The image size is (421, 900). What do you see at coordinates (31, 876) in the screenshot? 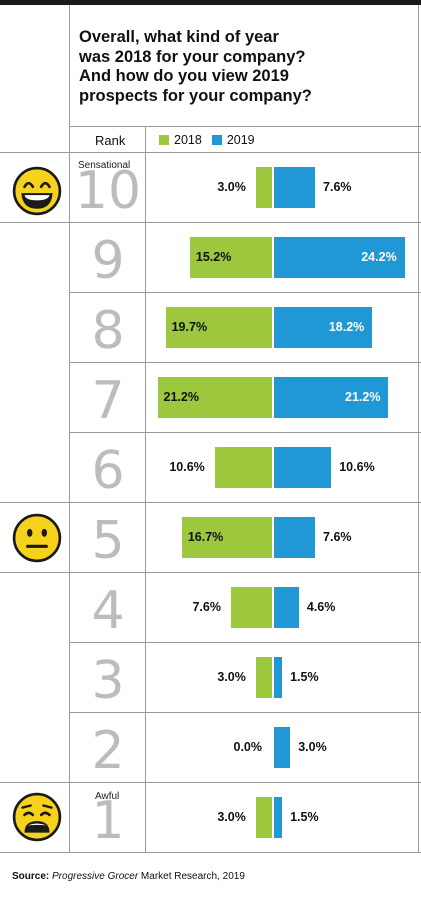
I see `source-prefix: Source:` at bounding box center [31, 876].